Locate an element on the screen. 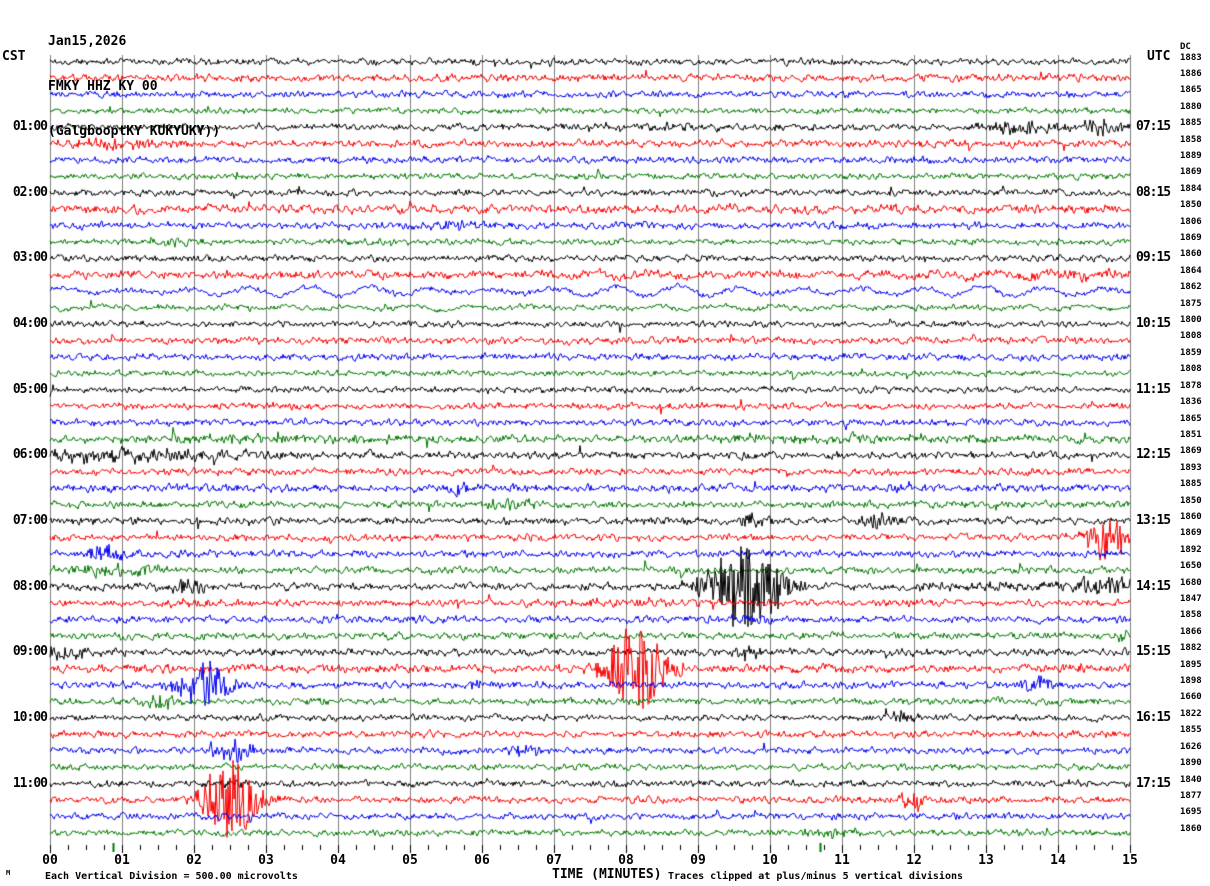 Image resolution: width=1210 pixels, height=886 pixels. utc-hour-label: 17:15 is located at coordinates (1153, 783).